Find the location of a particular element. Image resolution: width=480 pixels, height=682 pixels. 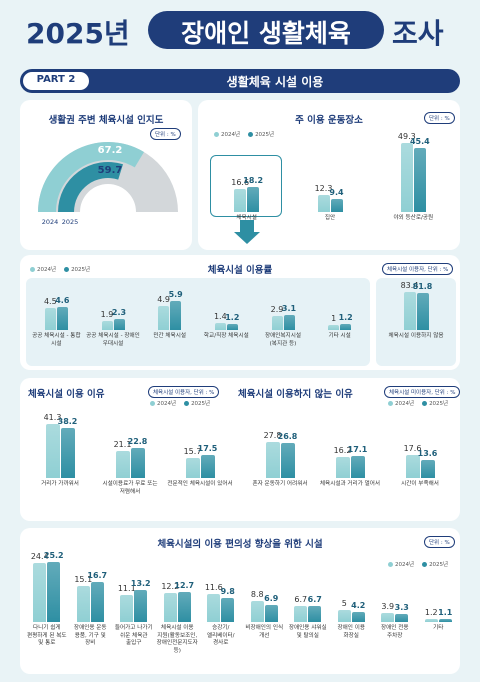

highlight-box is located at coordinates (246, 186).